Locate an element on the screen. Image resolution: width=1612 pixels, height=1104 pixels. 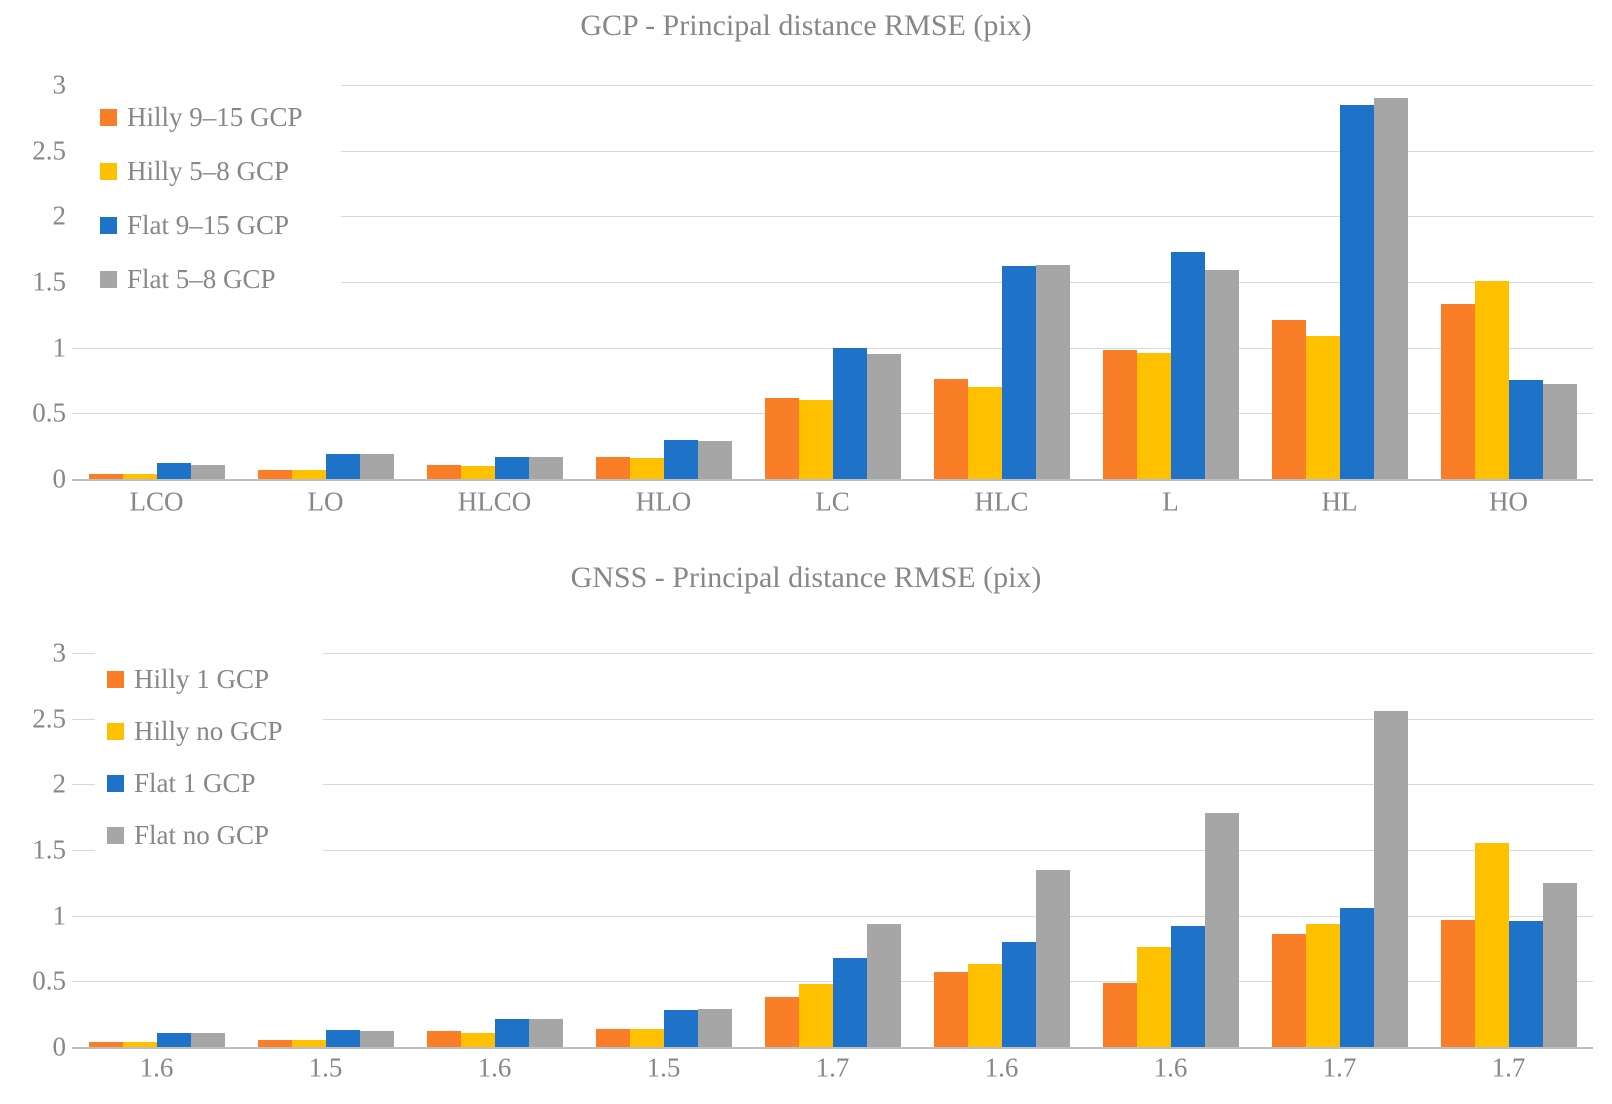
y-axis-tick-label: 0.5 is located at coordinates (49, 980).